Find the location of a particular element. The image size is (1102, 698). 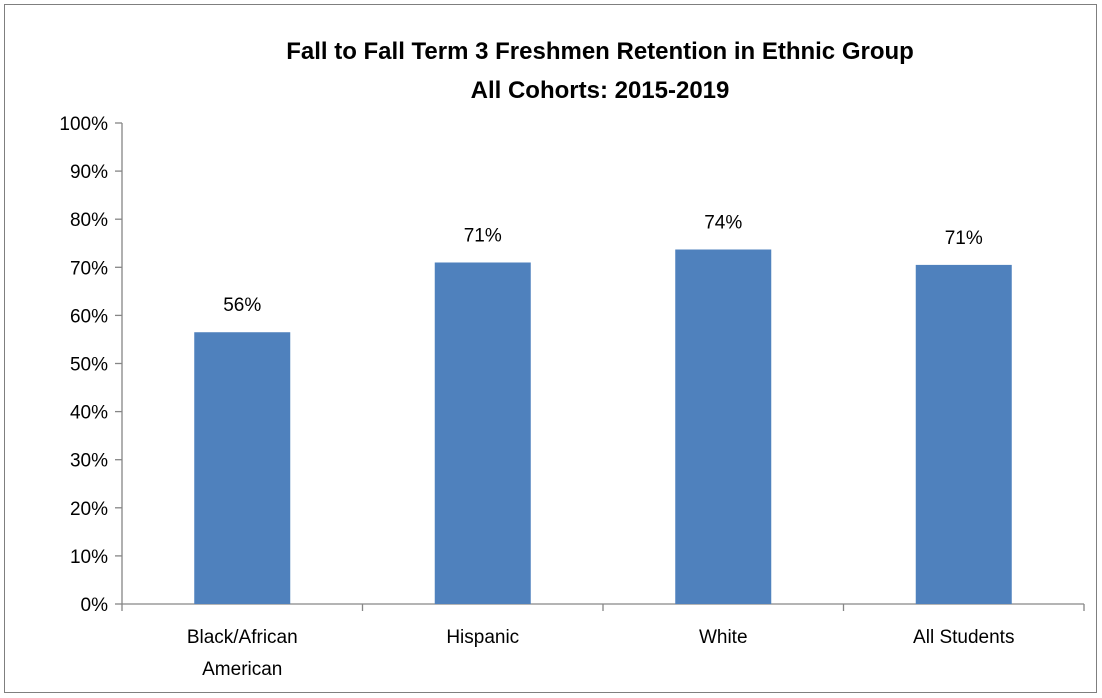

x-category-label: Black/African American is located at coordinates (242, 653).